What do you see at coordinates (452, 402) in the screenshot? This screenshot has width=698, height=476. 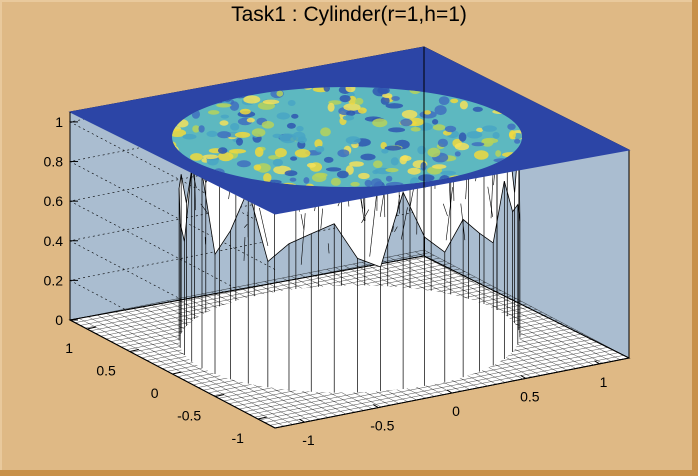 I see `x-axis: -1 -0.5 0 0.5 1` at bounding box center [452, 402].